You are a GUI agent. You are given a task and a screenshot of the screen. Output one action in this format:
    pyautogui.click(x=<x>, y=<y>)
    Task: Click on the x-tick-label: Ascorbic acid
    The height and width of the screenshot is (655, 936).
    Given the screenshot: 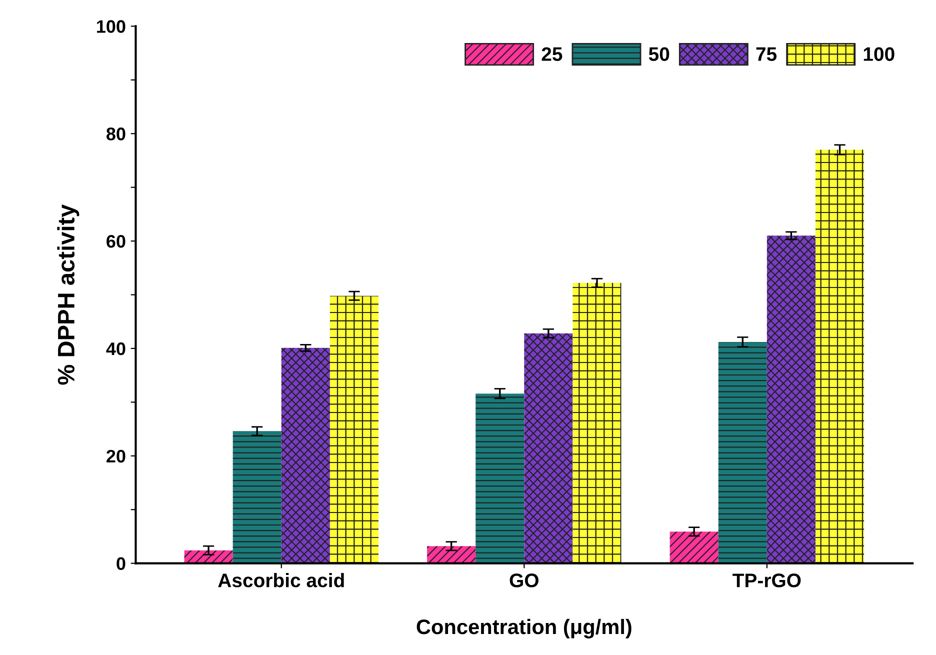 What is the action you would take?
    pyautogui.click(x=281, y=580)
    